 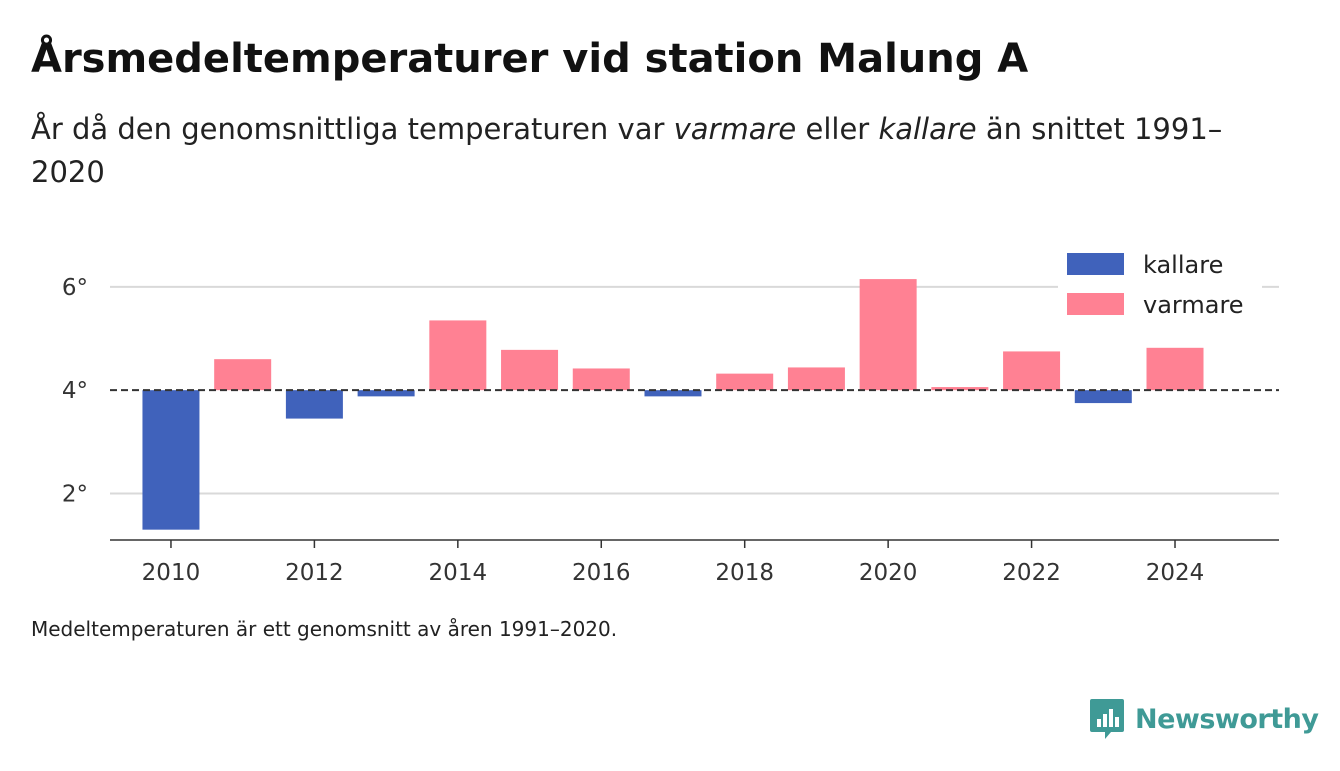 What do you see at coordinates (1175, 369) in the screenshot?
I see `bar-2024` at bounding box center [1175, 369].